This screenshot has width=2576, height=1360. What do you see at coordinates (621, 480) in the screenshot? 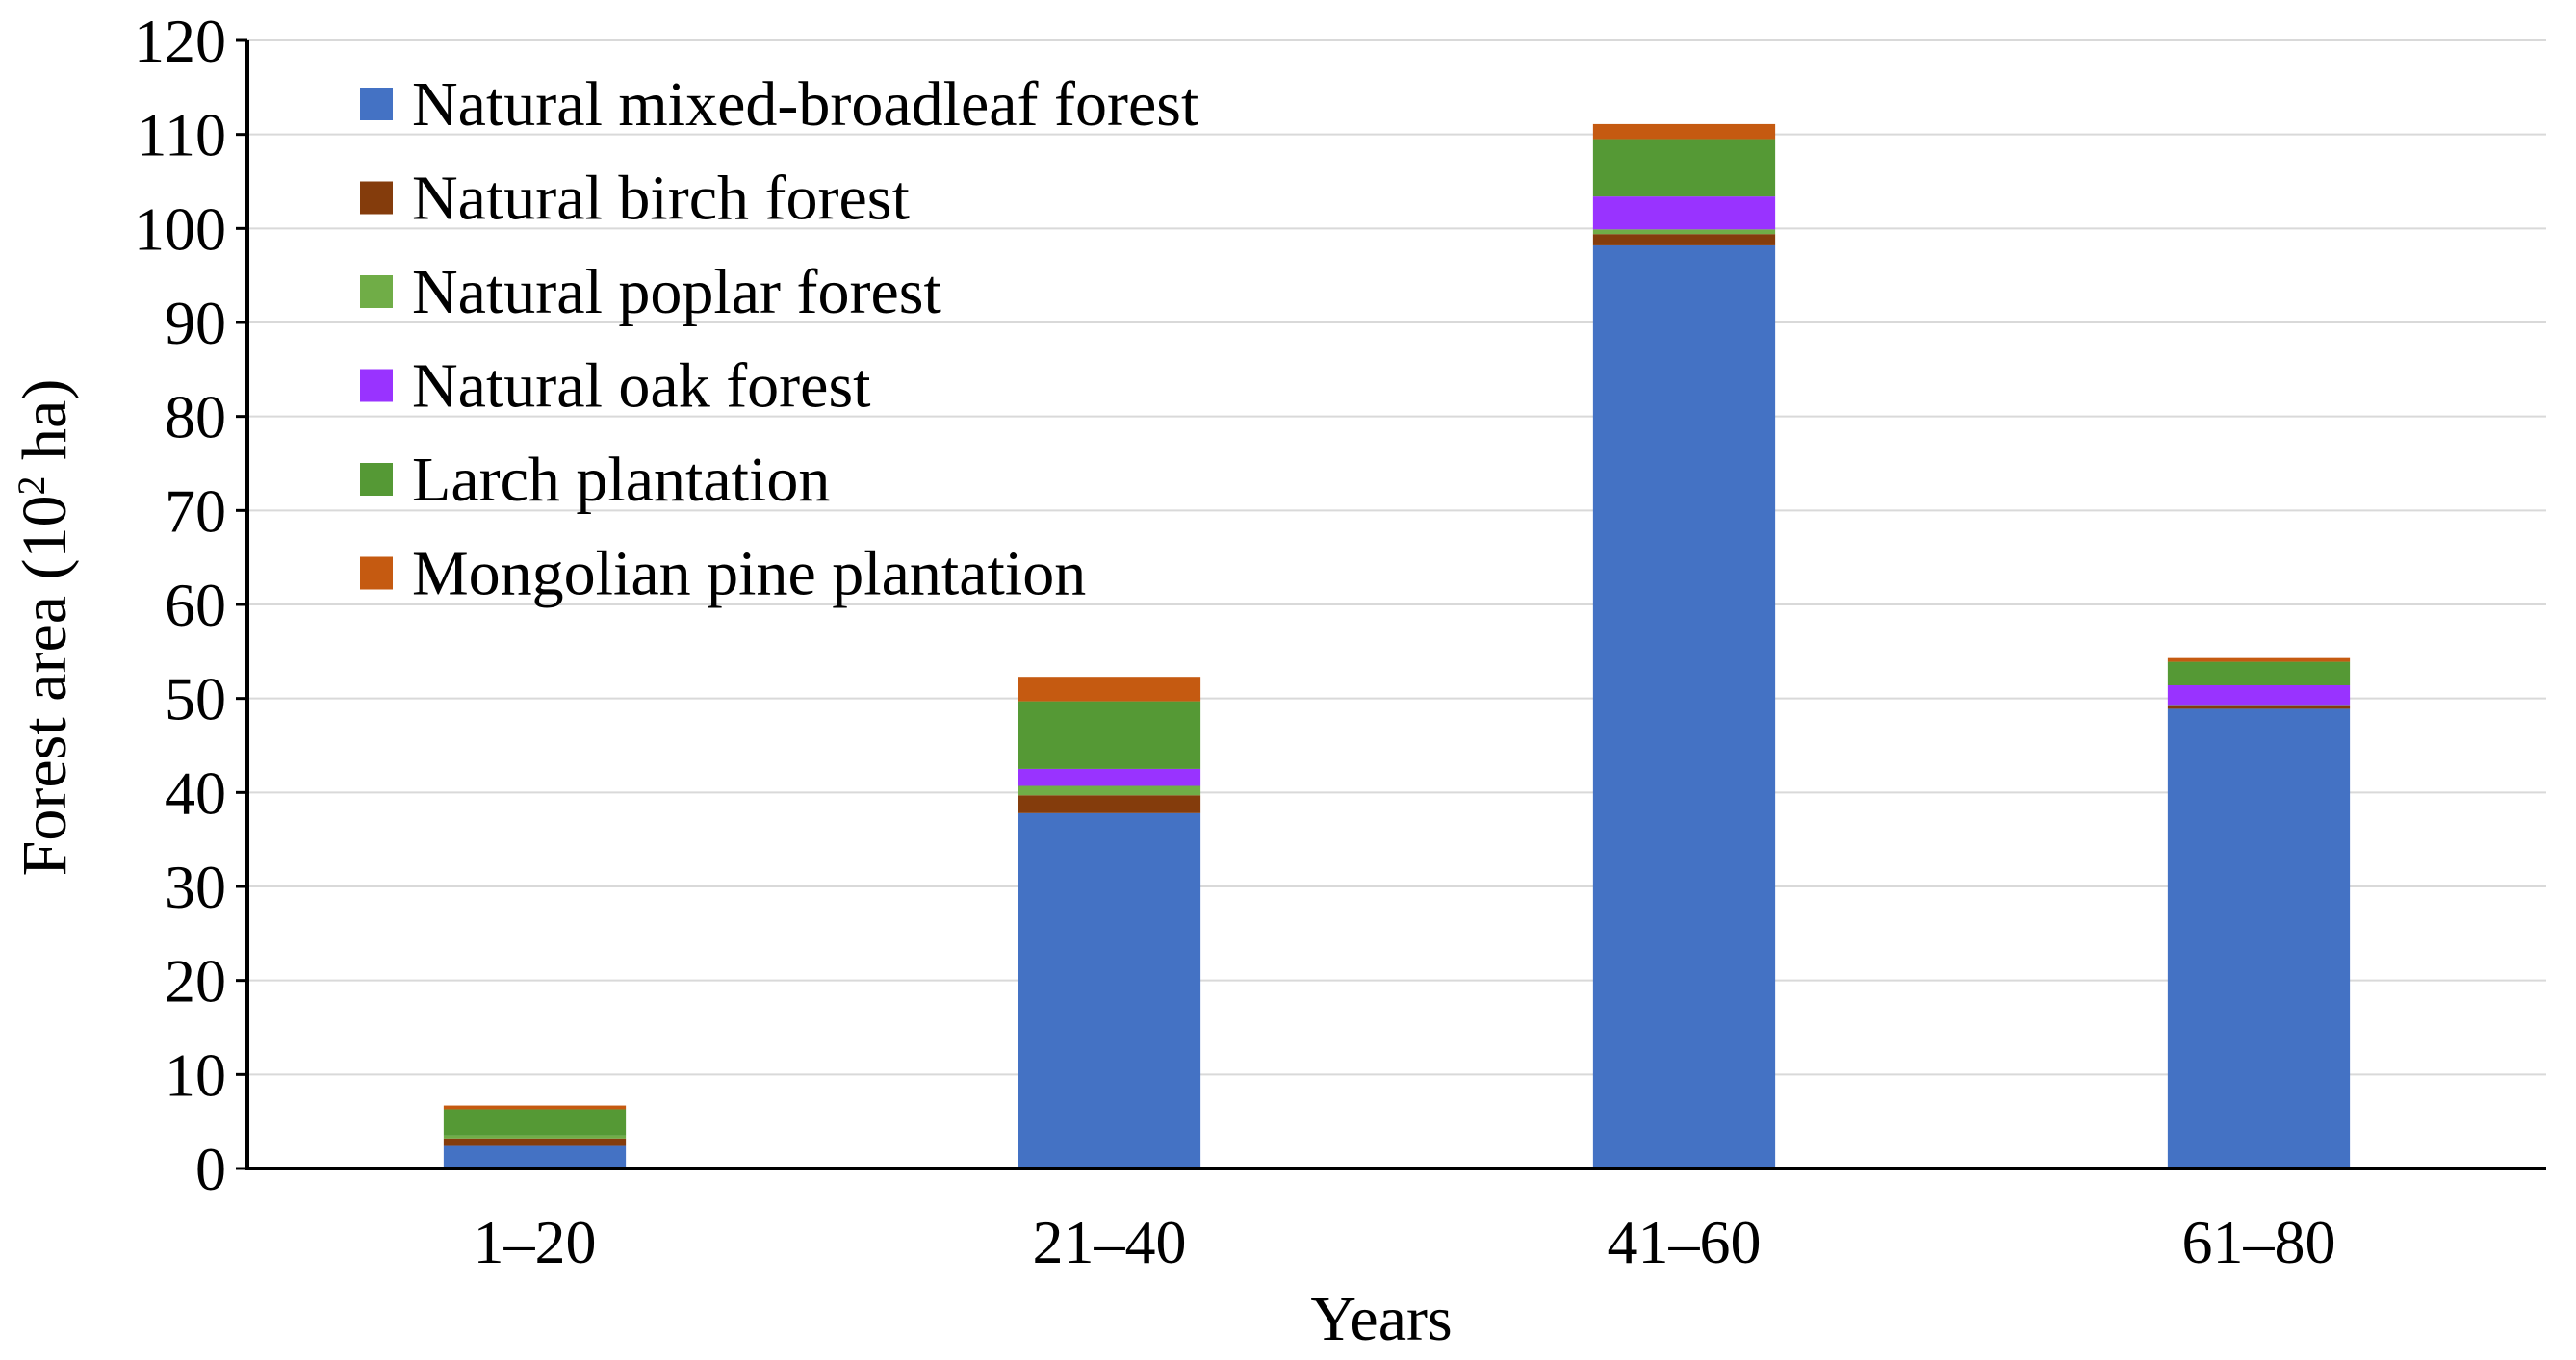
I see `legend-label: Larch plantation` at bounding box center [621, 480].